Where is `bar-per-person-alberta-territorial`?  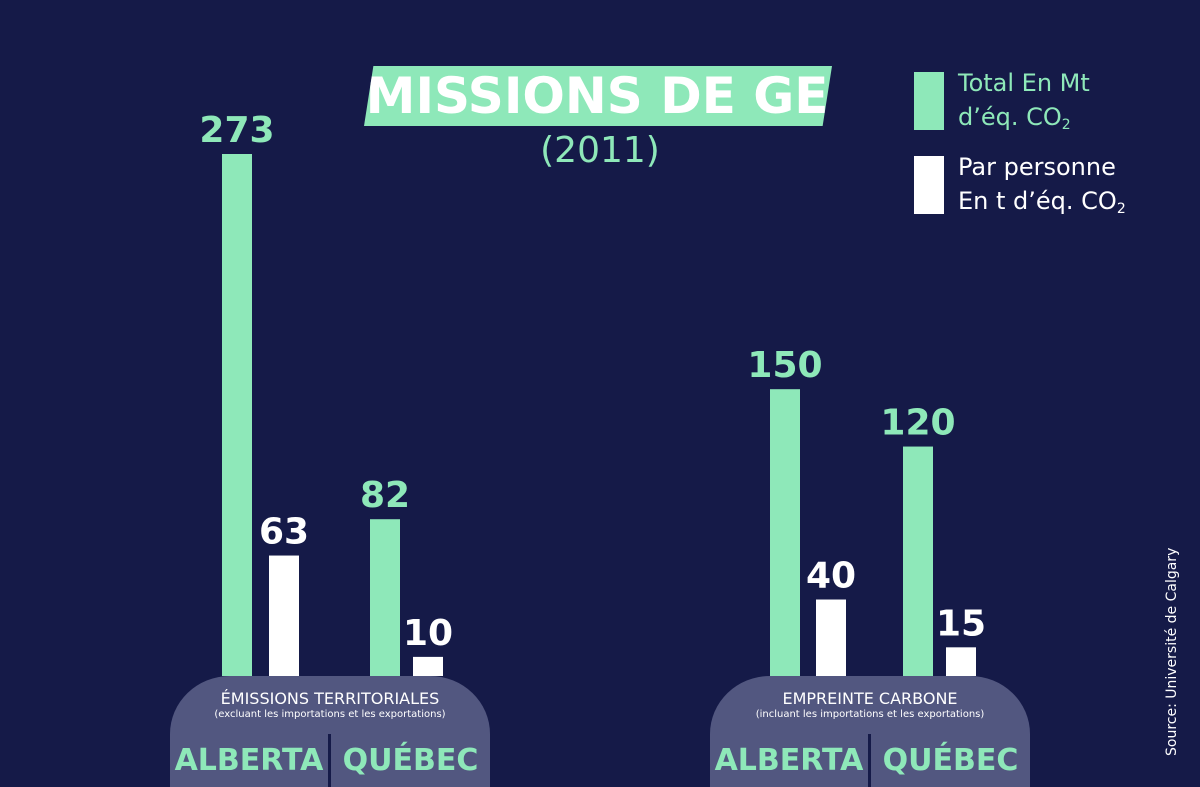 bar-per-person-alberta-territorial is located at coordinates (284, 615).